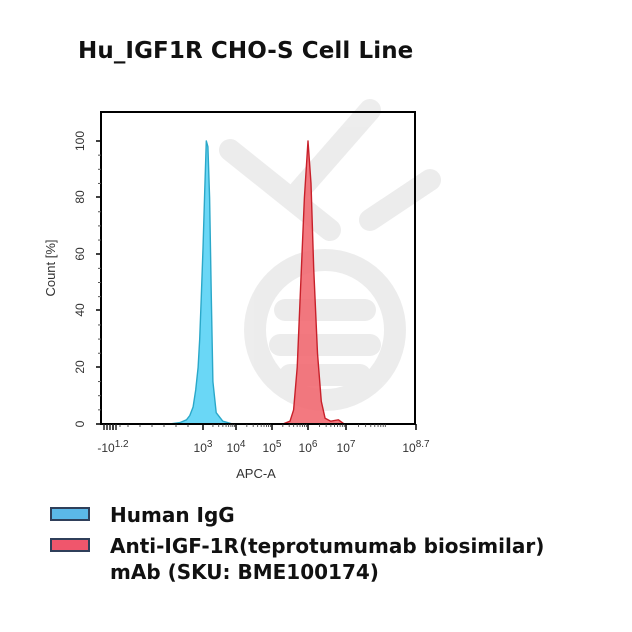 This screenshot has height=632, width=632. Describe the element at coordinates (313, 282) in the screenshot. I see `series-anti-igf1r` at that location.